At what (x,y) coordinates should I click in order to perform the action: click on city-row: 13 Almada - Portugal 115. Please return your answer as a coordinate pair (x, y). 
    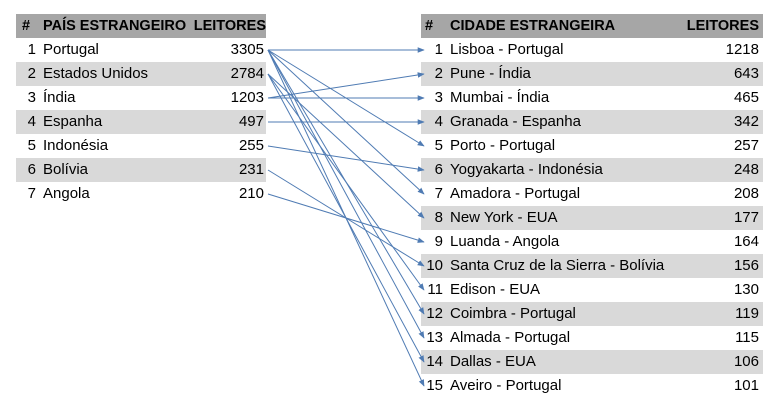
    Looking at the image, I should click on (592, 338).